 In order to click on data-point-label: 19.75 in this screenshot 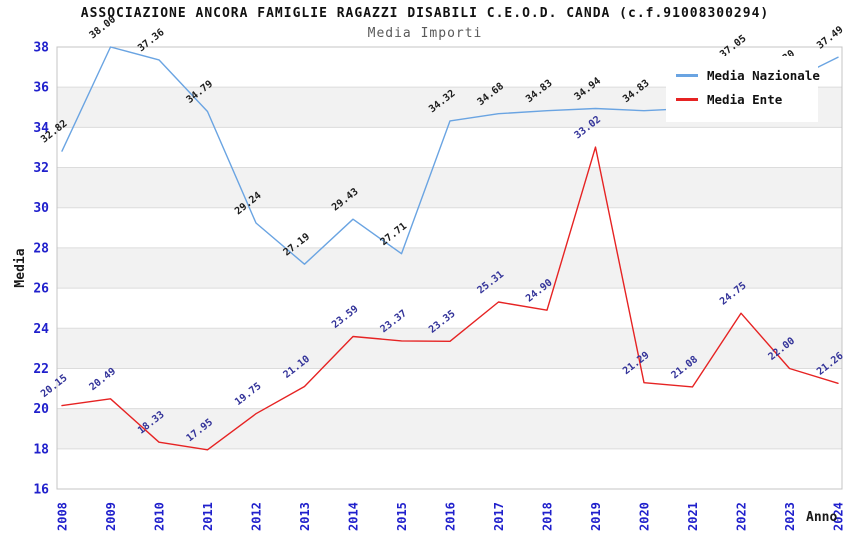, I will do `click(248, 394)`.